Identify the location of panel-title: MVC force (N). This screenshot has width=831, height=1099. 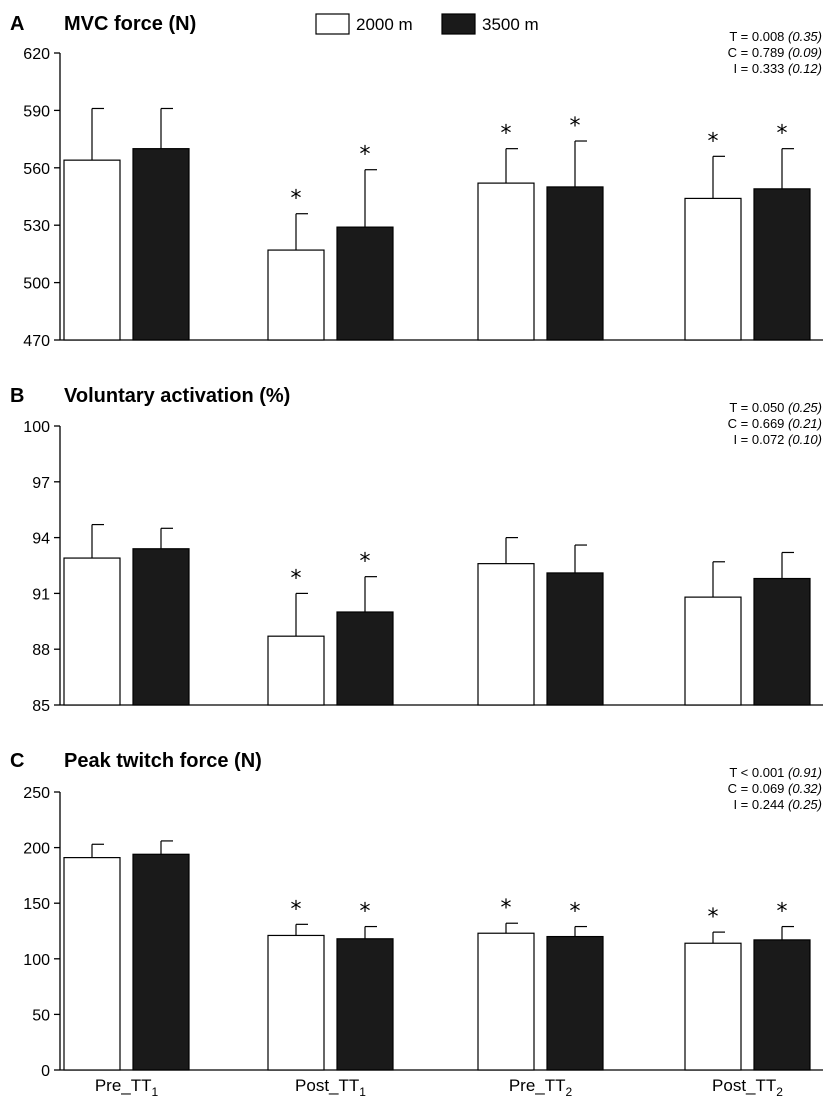
(130, 24).